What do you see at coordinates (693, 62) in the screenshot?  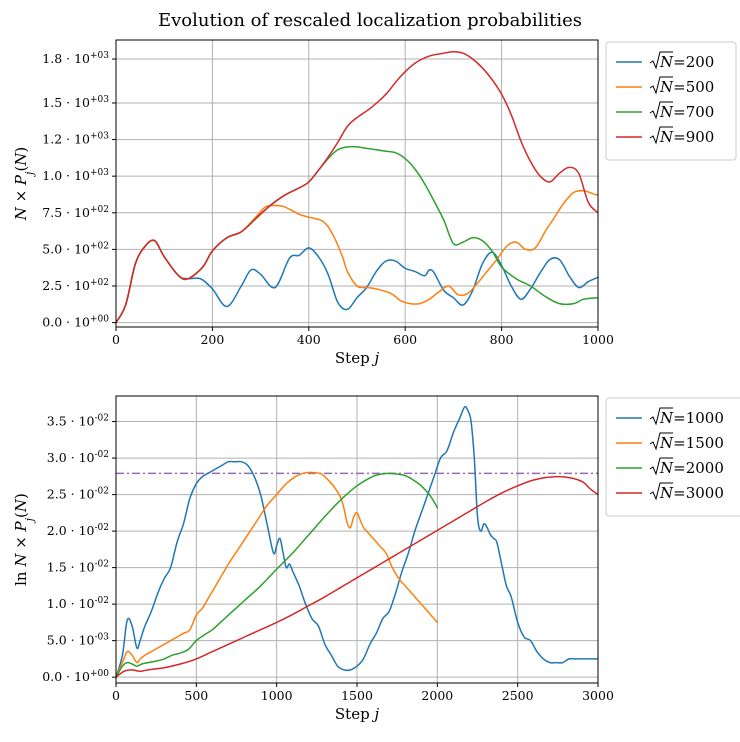 I see `legend-label-value: =200` at bounding box center [693, 62].